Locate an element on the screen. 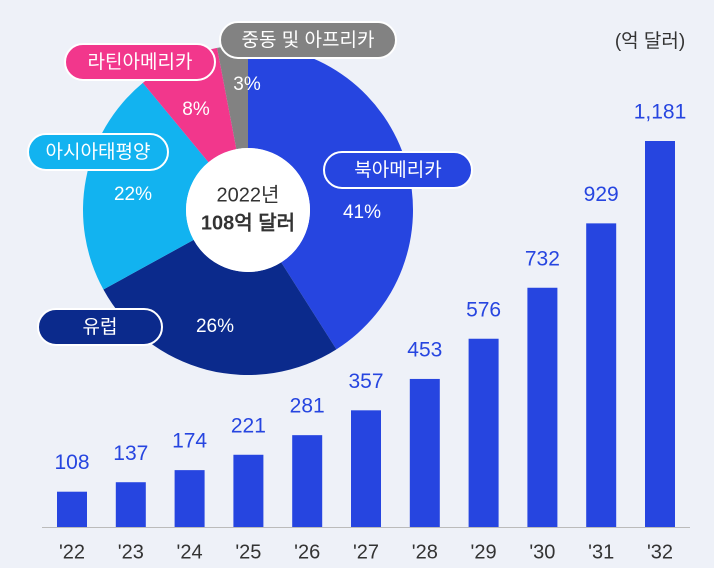  x-tick-label: '26 is located at coordinates (307, 552).